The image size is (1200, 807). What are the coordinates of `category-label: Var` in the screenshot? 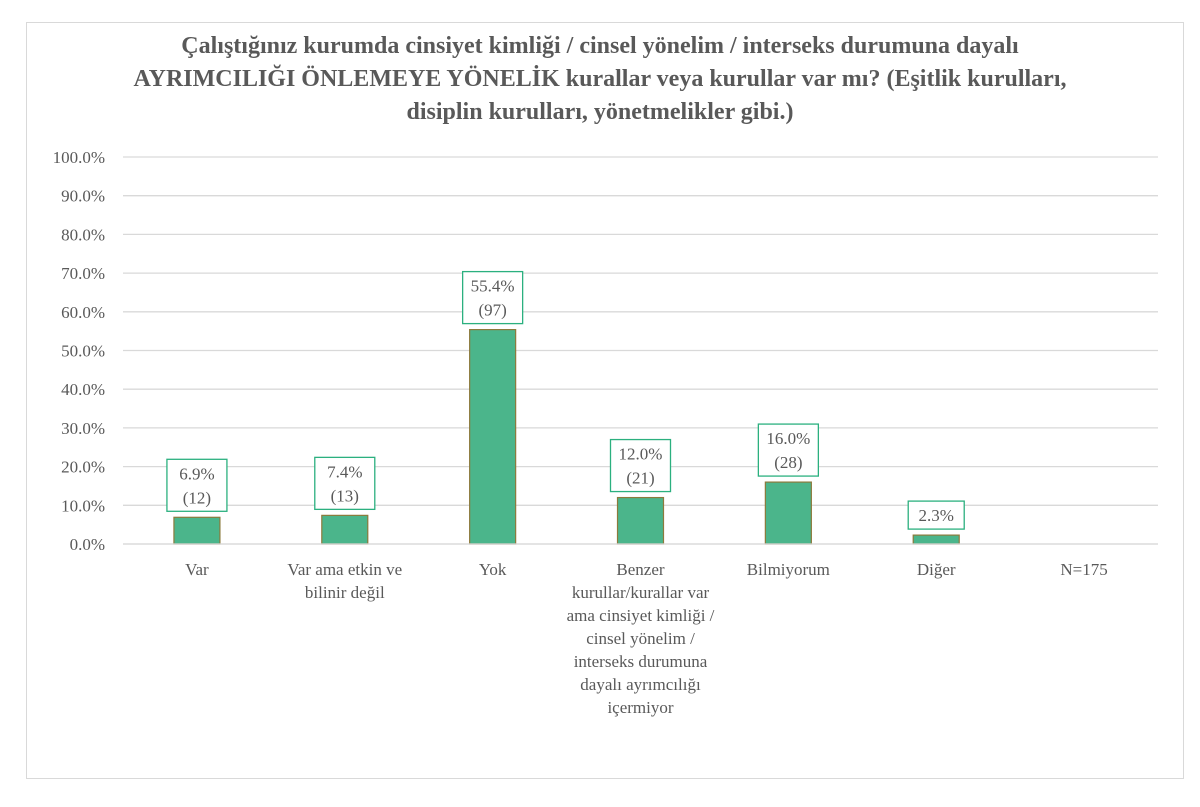 It's located at (197, 569).